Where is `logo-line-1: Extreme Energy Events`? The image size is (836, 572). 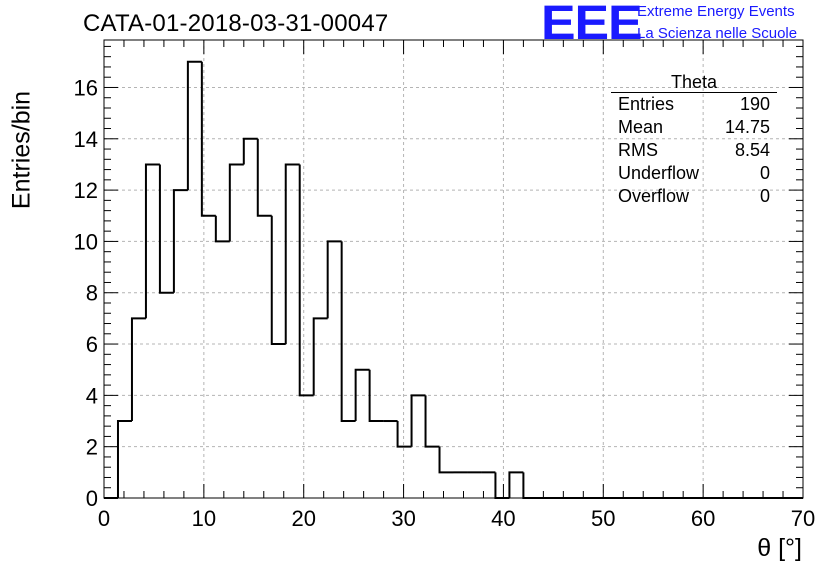
logo-line-1: Extreme Energy Events is located at coordinates (716, 11).